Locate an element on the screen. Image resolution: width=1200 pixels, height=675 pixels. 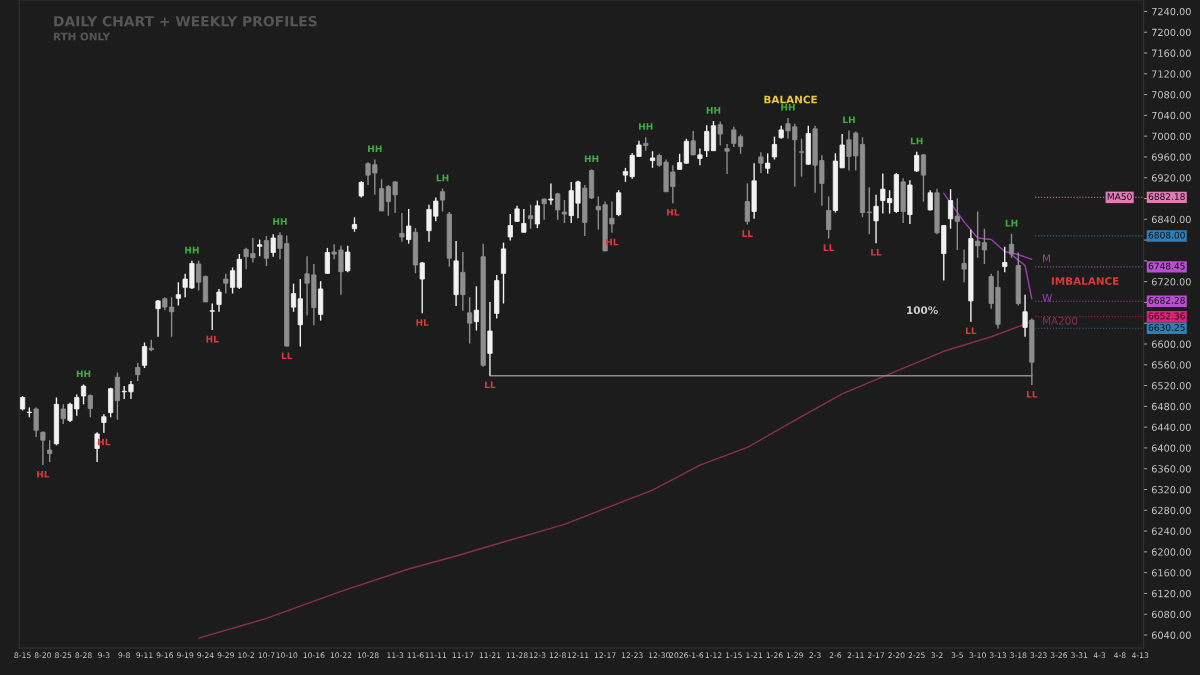
y-tick-label: 6560.00 is located at coordinates (1171, 365).